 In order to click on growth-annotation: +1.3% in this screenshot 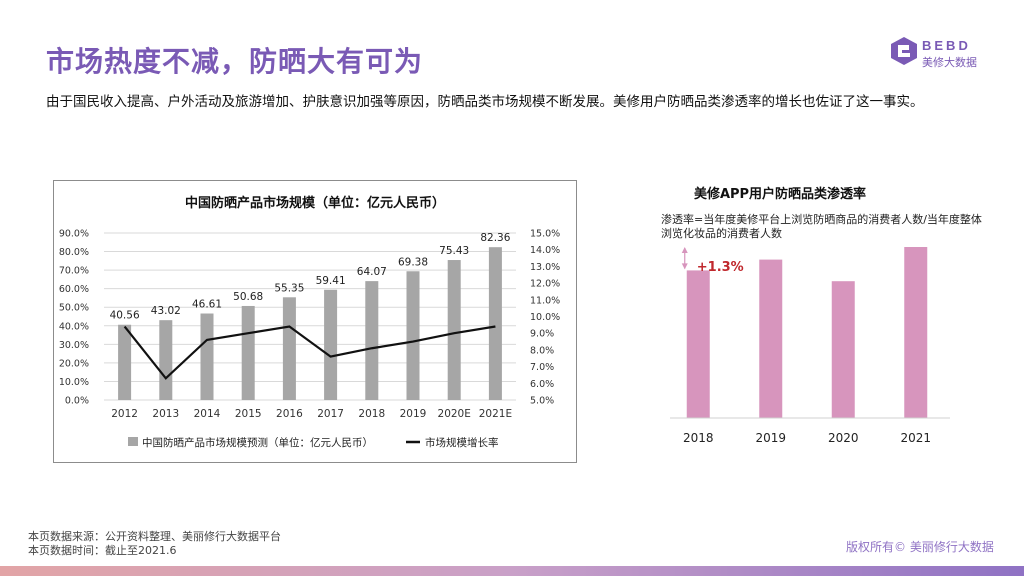, I will do `click(720, 267)`.